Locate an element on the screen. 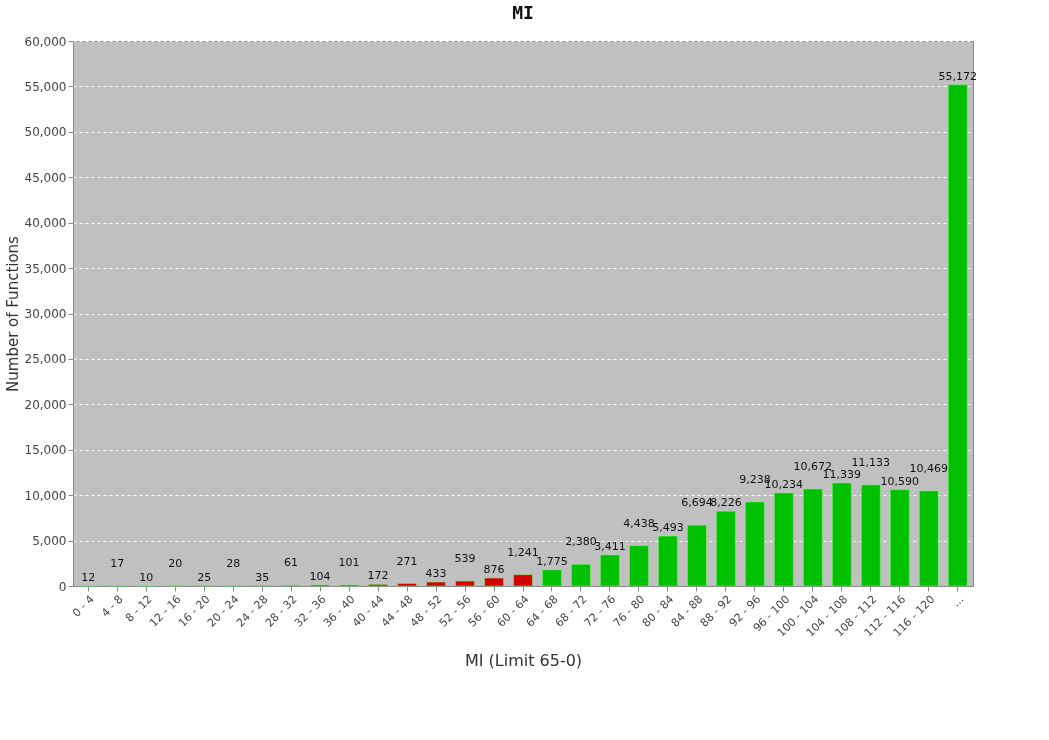 The width and height of the screenshot is (1049, 740). y-tick-label: 45,000 is located at coordinates (45, 177).